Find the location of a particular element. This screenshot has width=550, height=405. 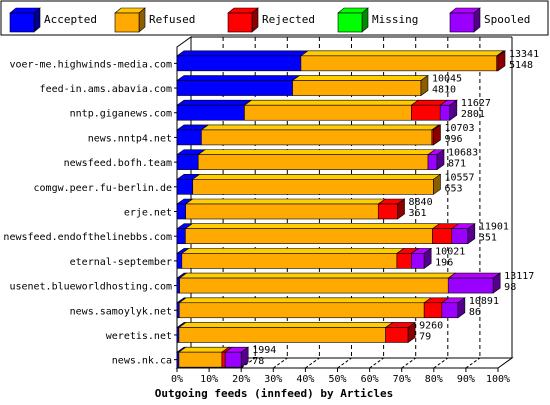

legend-label: Spooled is located at coordinates (507, 19).